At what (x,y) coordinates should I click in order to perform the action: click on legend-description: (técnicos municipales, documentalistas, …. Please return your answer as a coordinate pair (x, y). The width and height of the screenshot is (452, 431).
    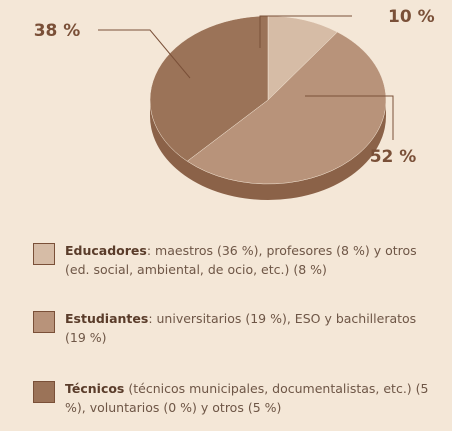
    Looking at the image, I should click on (247, 398).